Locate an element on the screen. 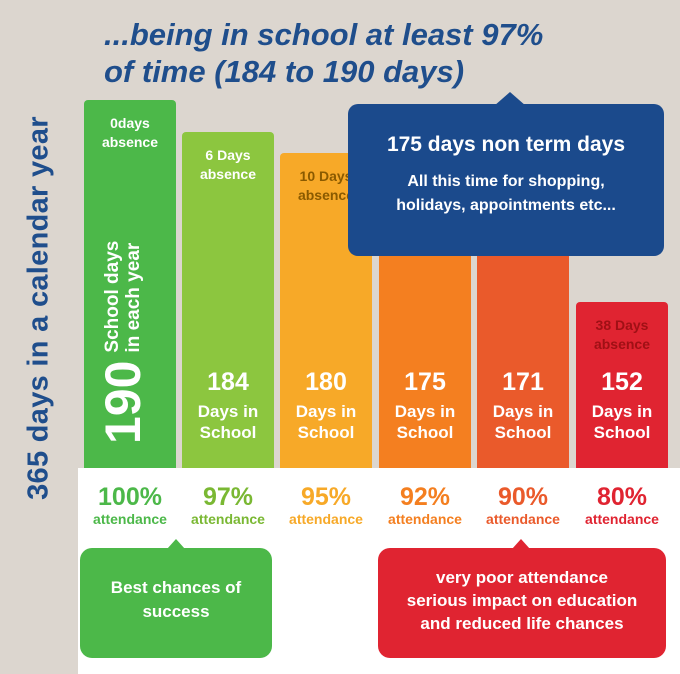  absence-label: 6 Days absence is located at coordinates (228, 165).